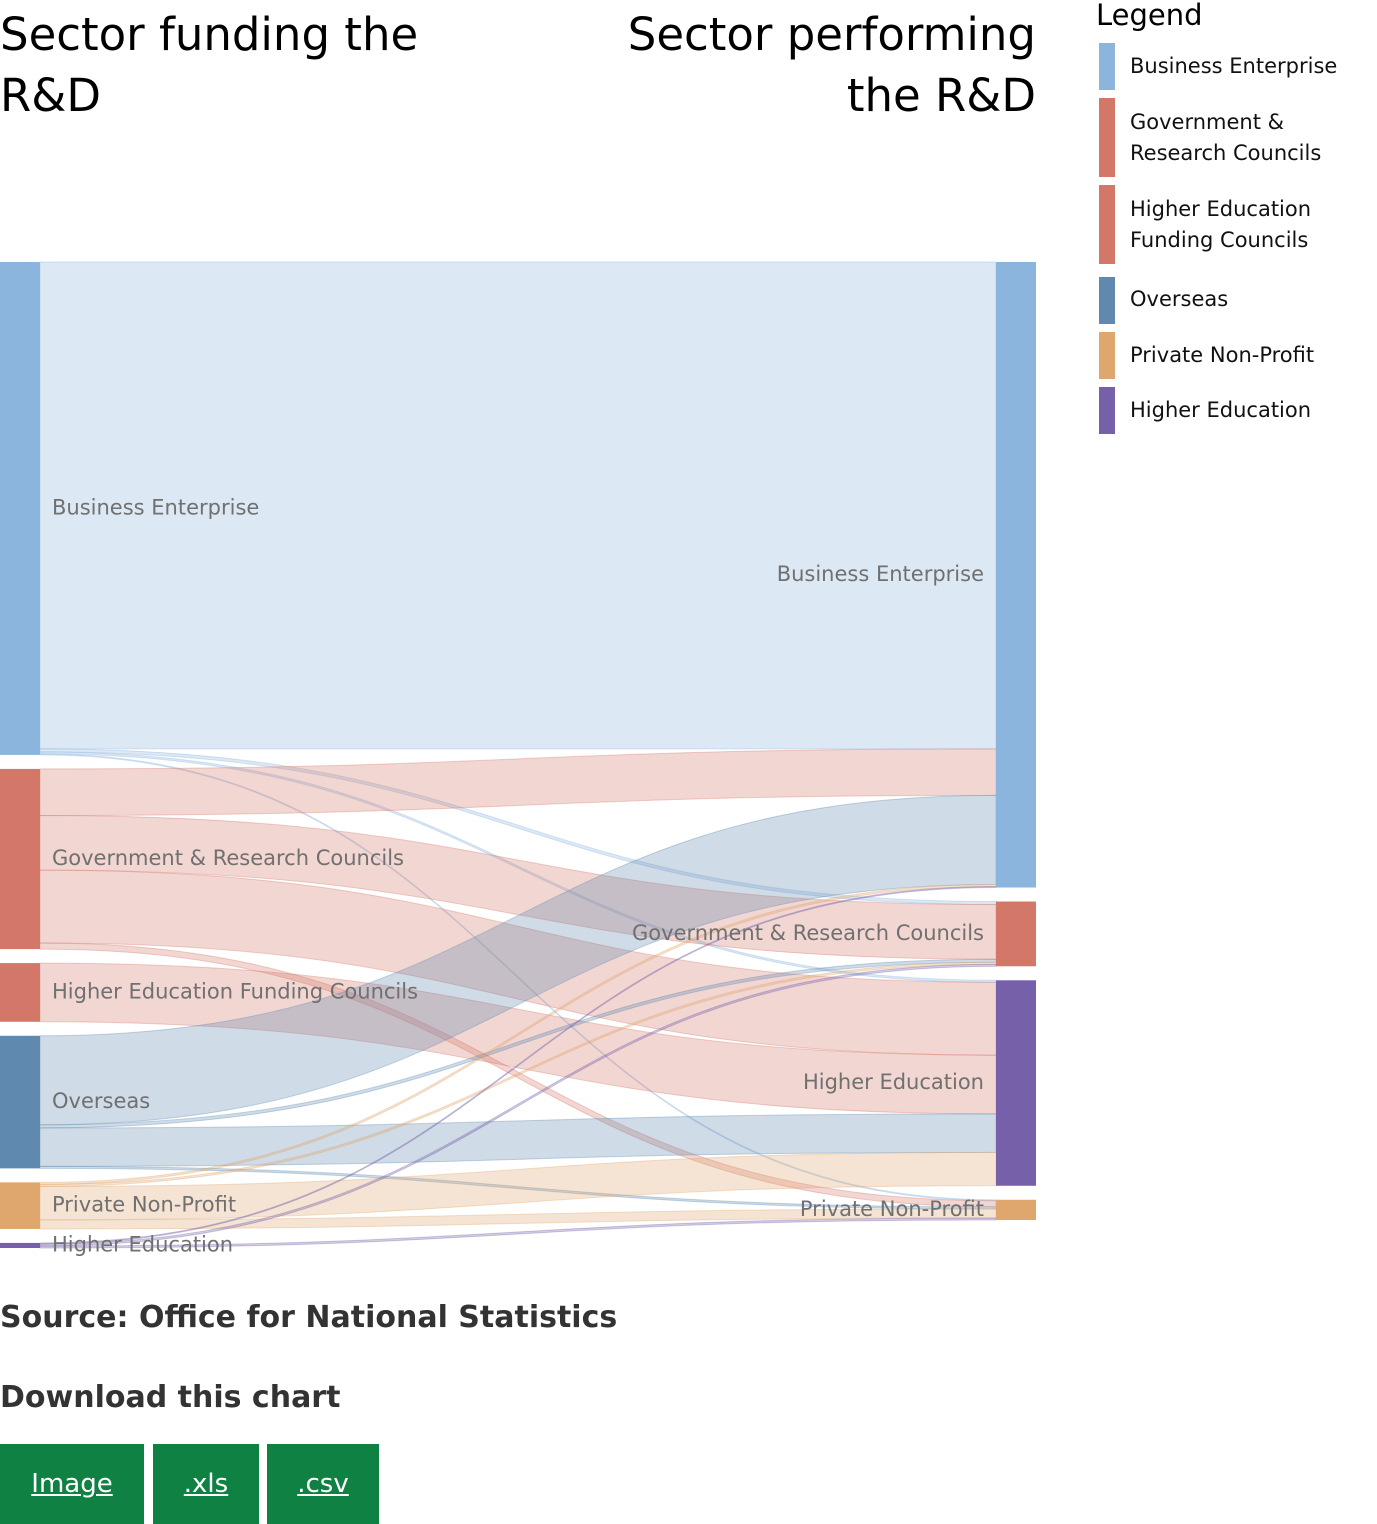  What do you see at coordinates (142, 1244) in the screenshot?
I see `source-label-higher-education: Higher Education` at bounding box center [142, 1244].